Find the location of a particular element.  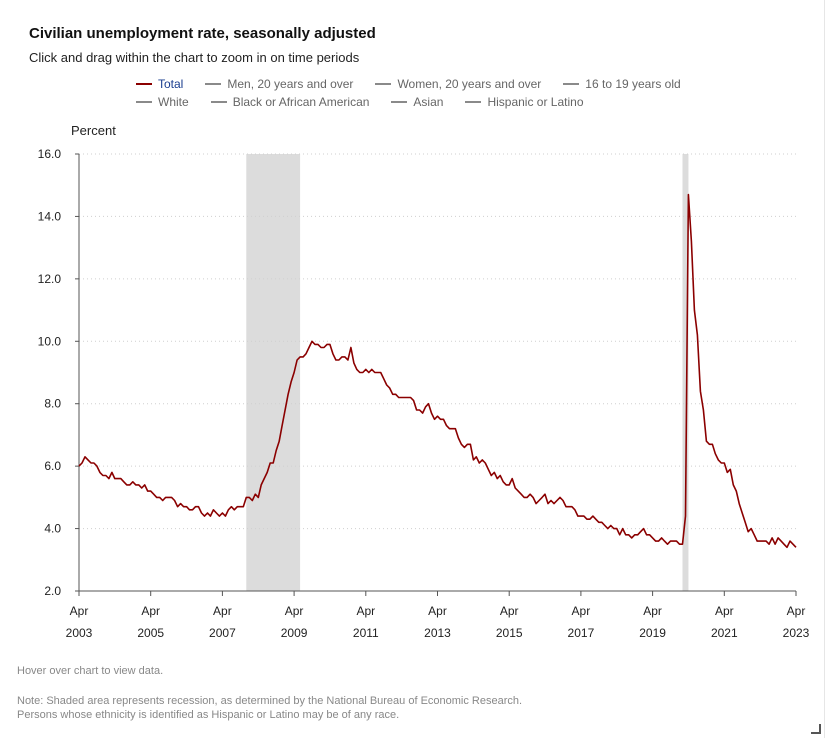

y-tick-label: 2.0 is located at coordinates (52, 591).